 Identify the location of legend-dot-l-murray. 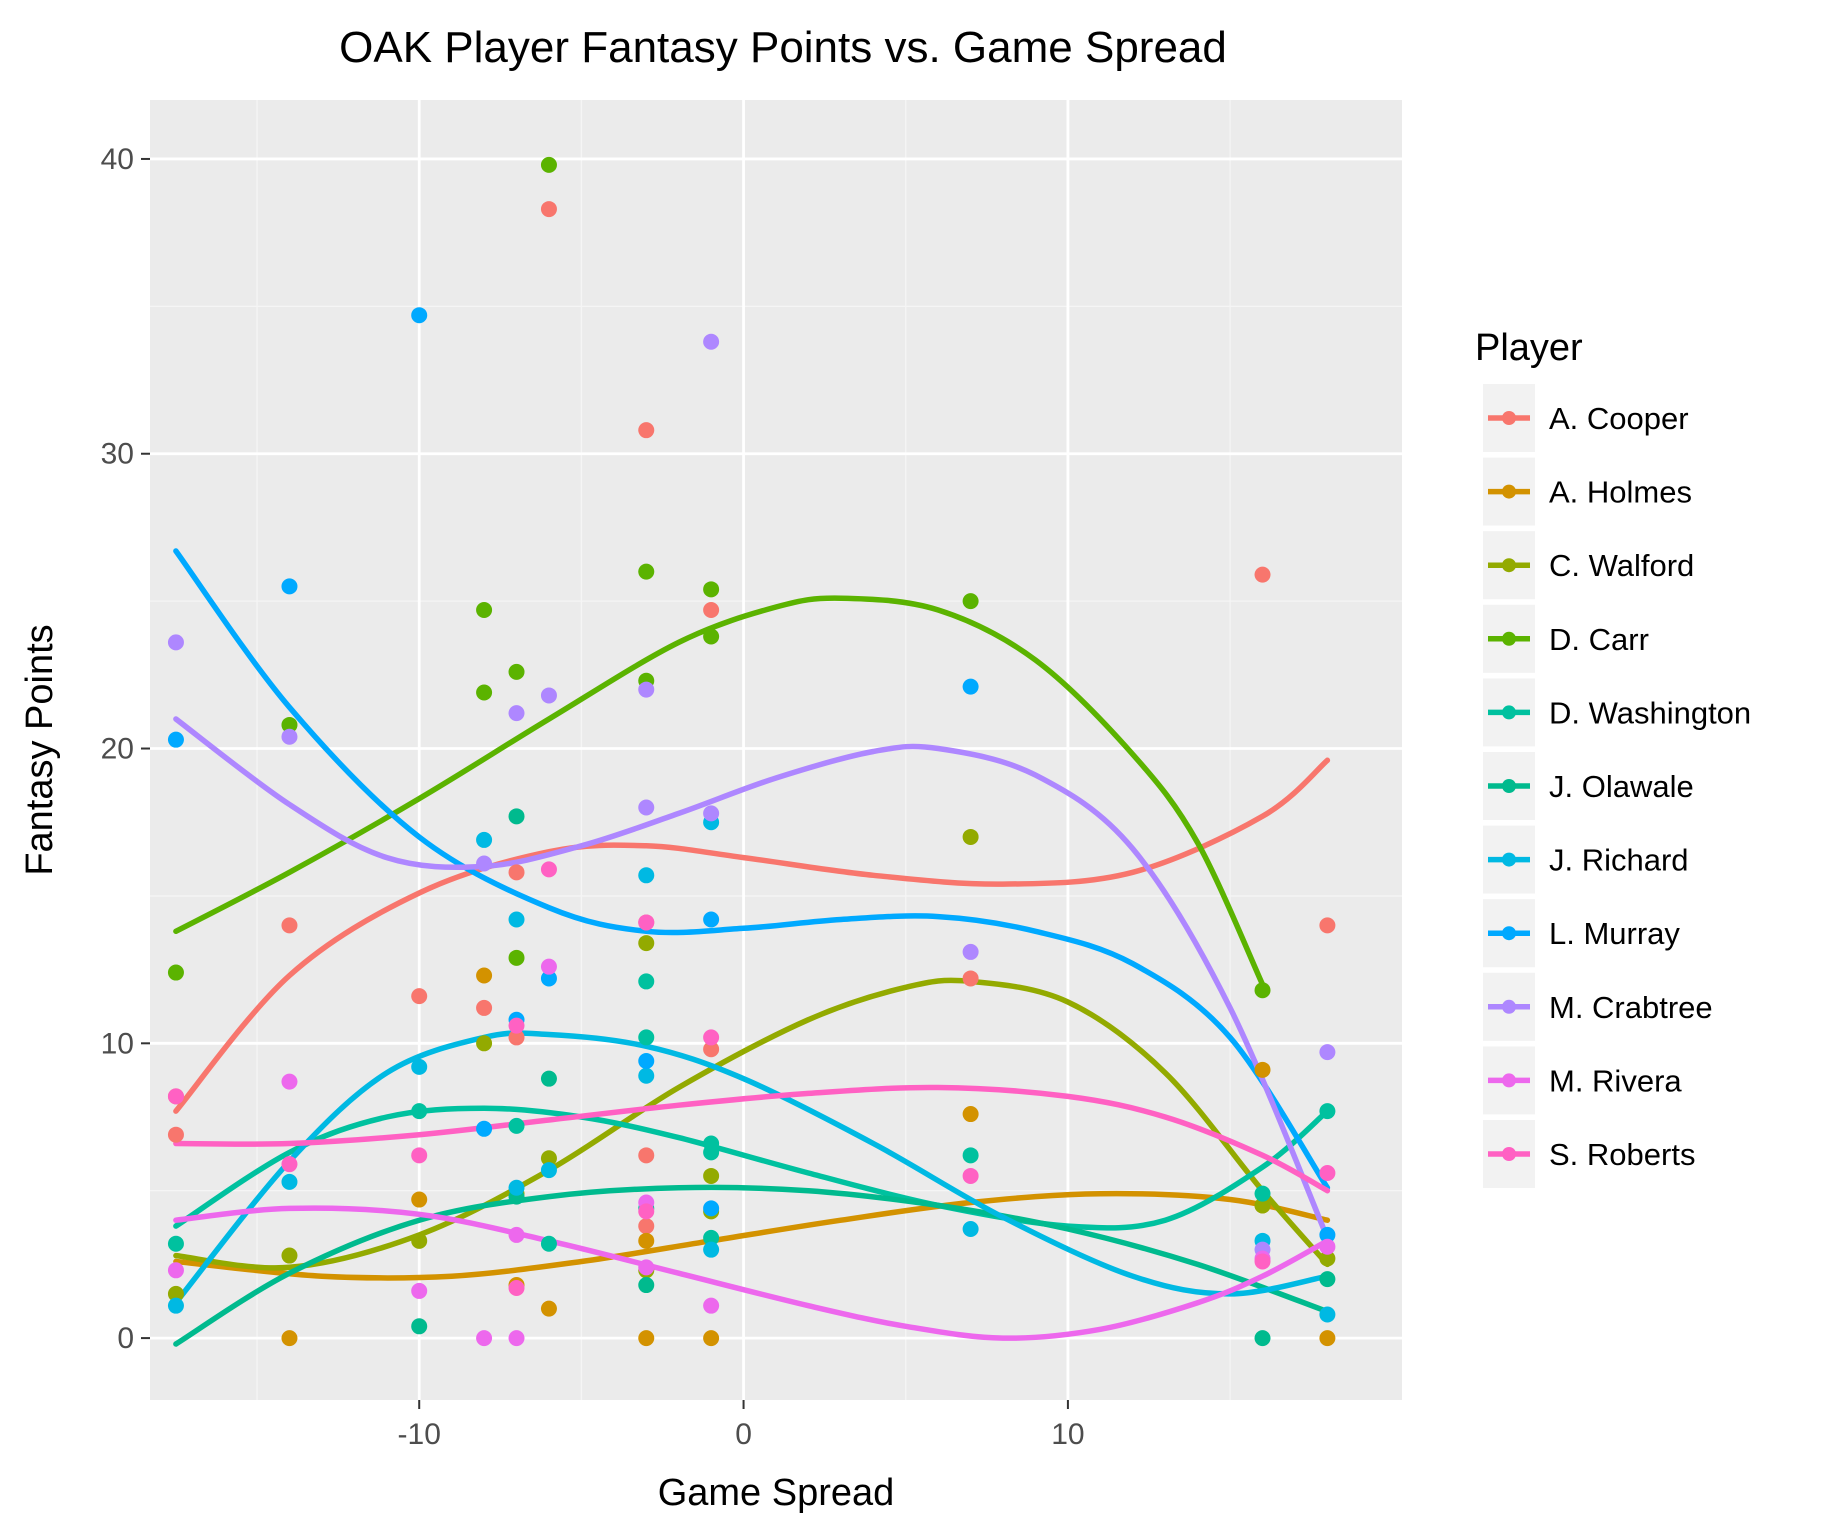
(1509, 933).